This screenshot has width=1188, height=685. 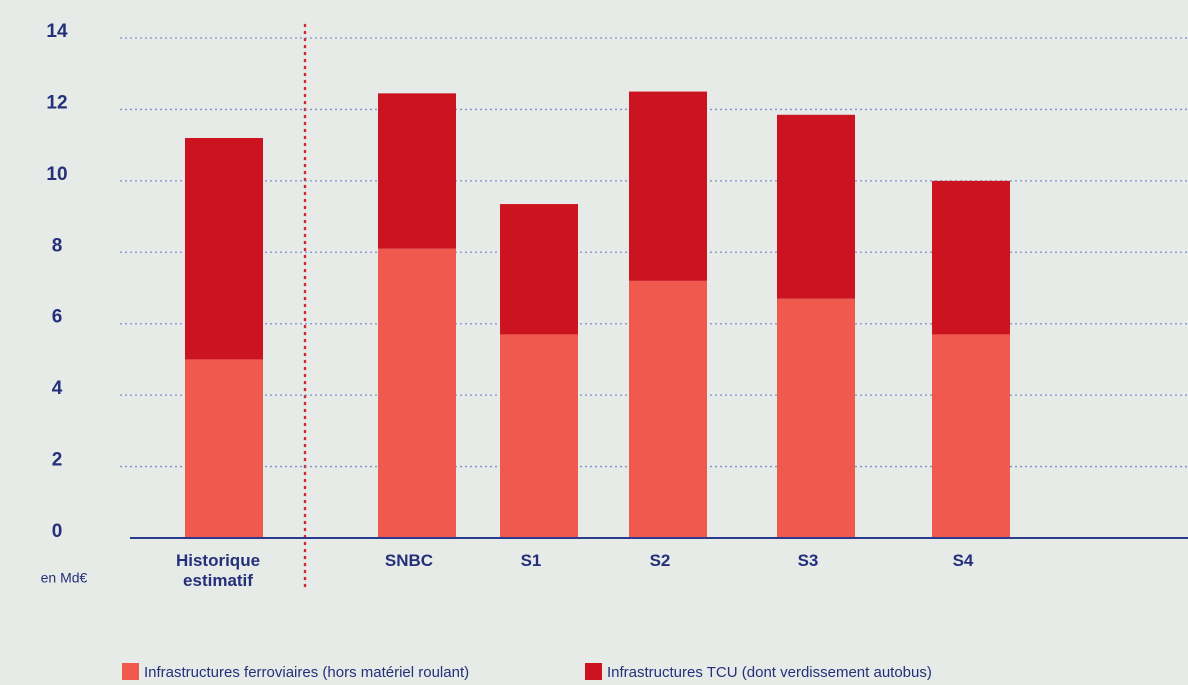 I want to click on y-tick-label: 10, so click(x=56, y=174).